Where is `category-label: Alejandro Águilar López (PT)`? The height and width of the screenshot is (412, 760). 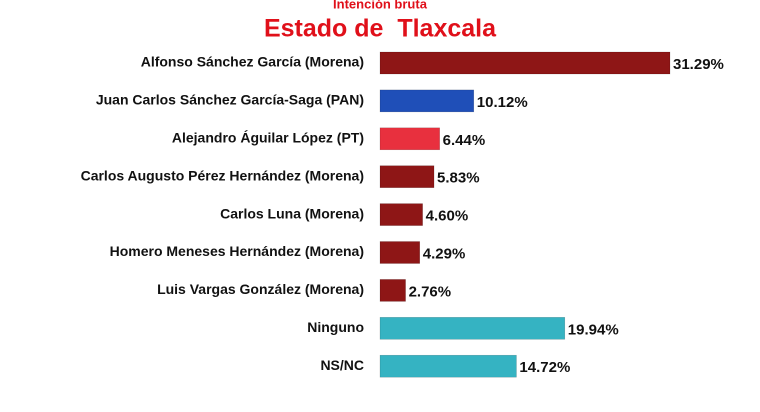 category-label: Alejandro Águilar López (PT) is located at coordinates (268, 138).